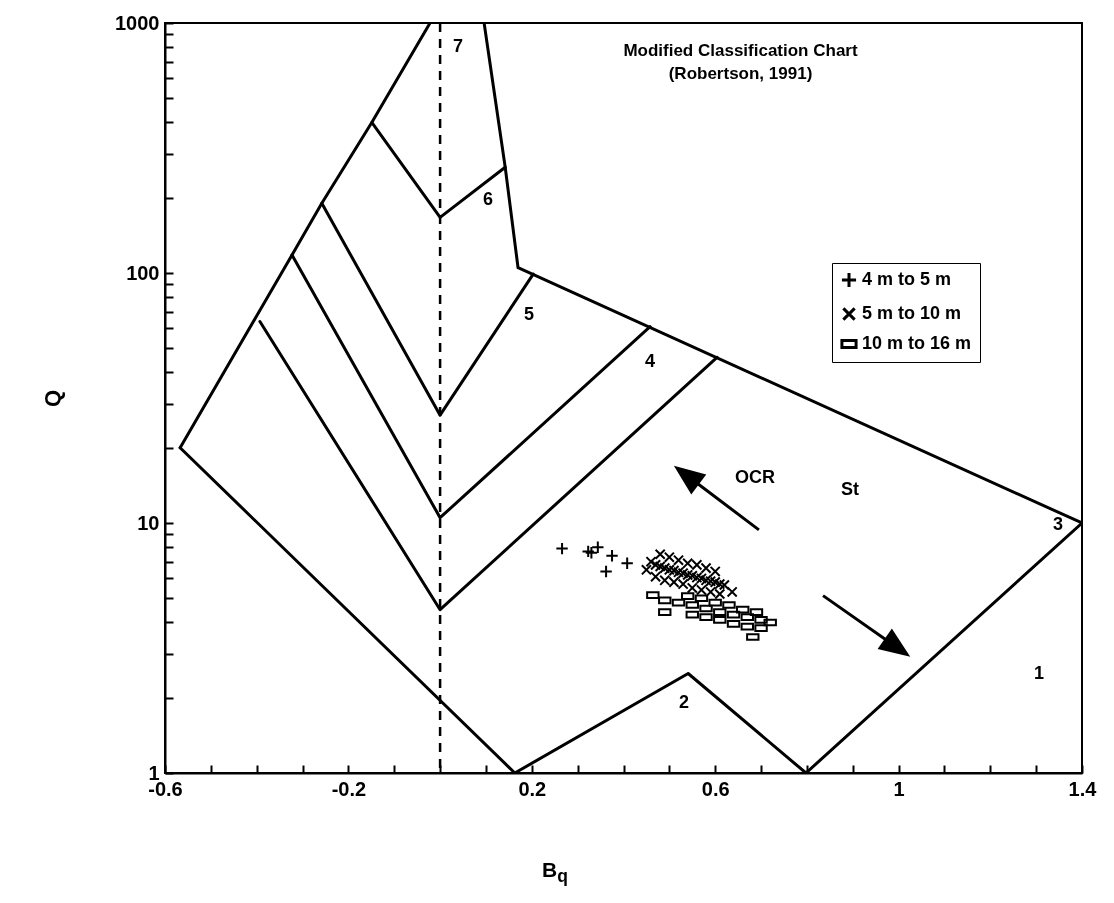 The width and height of the screenshot is (1114, 903). What do you see at coordinates (850, 489) in the screenshot?
I see `annotation: St` at bounding box center [850, 489].